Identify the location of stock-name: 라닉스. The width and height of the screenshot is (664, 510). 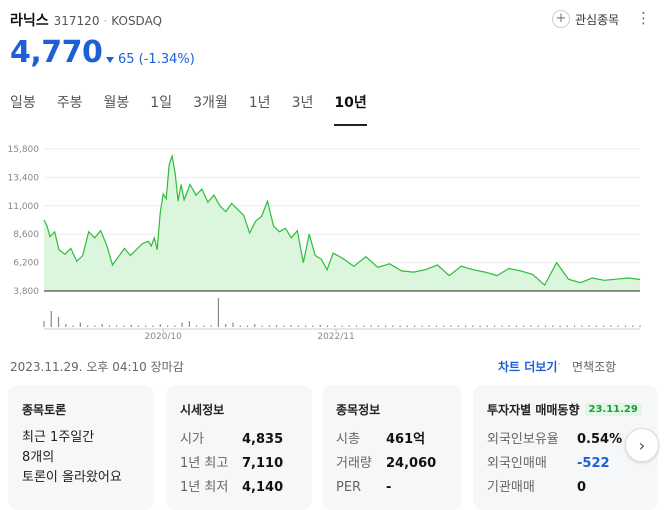
(29, 21).